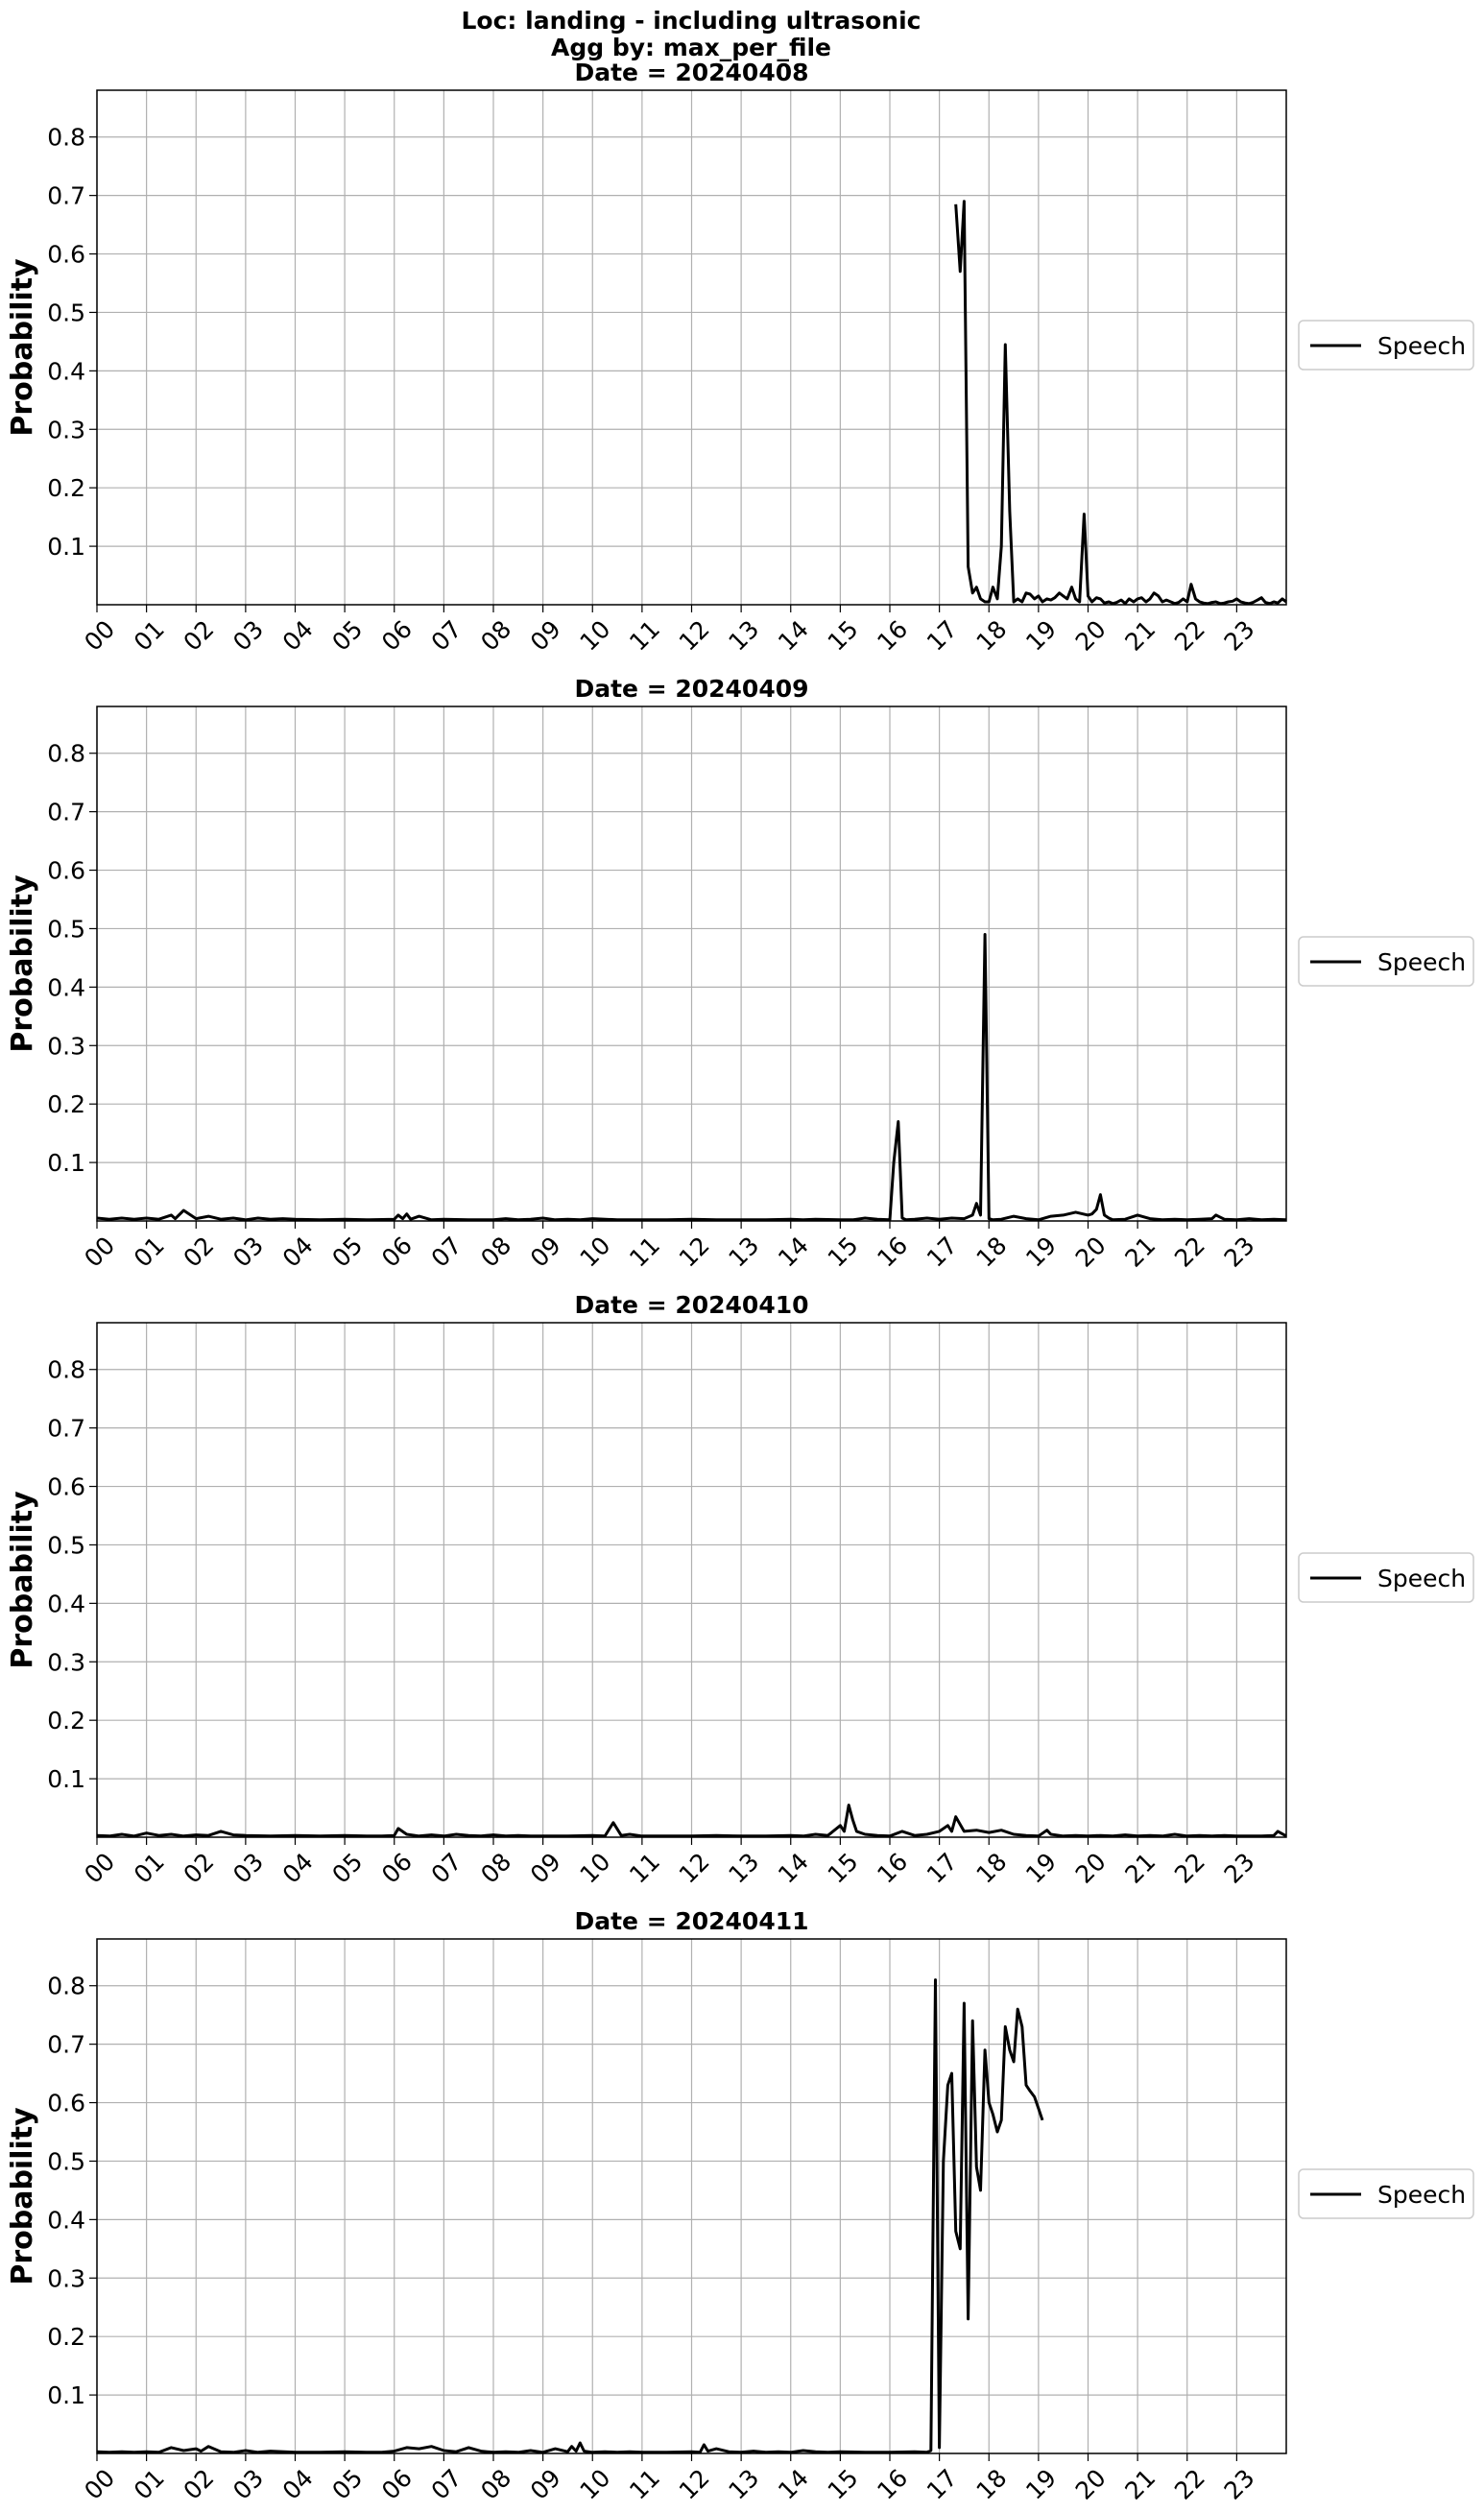 Image resolution: width=1484 pixels, height=2512 pixels. Describe the element at coordinates (691, 72) in the screenshot. I see `panel-title: Date = 20240408` at that location.